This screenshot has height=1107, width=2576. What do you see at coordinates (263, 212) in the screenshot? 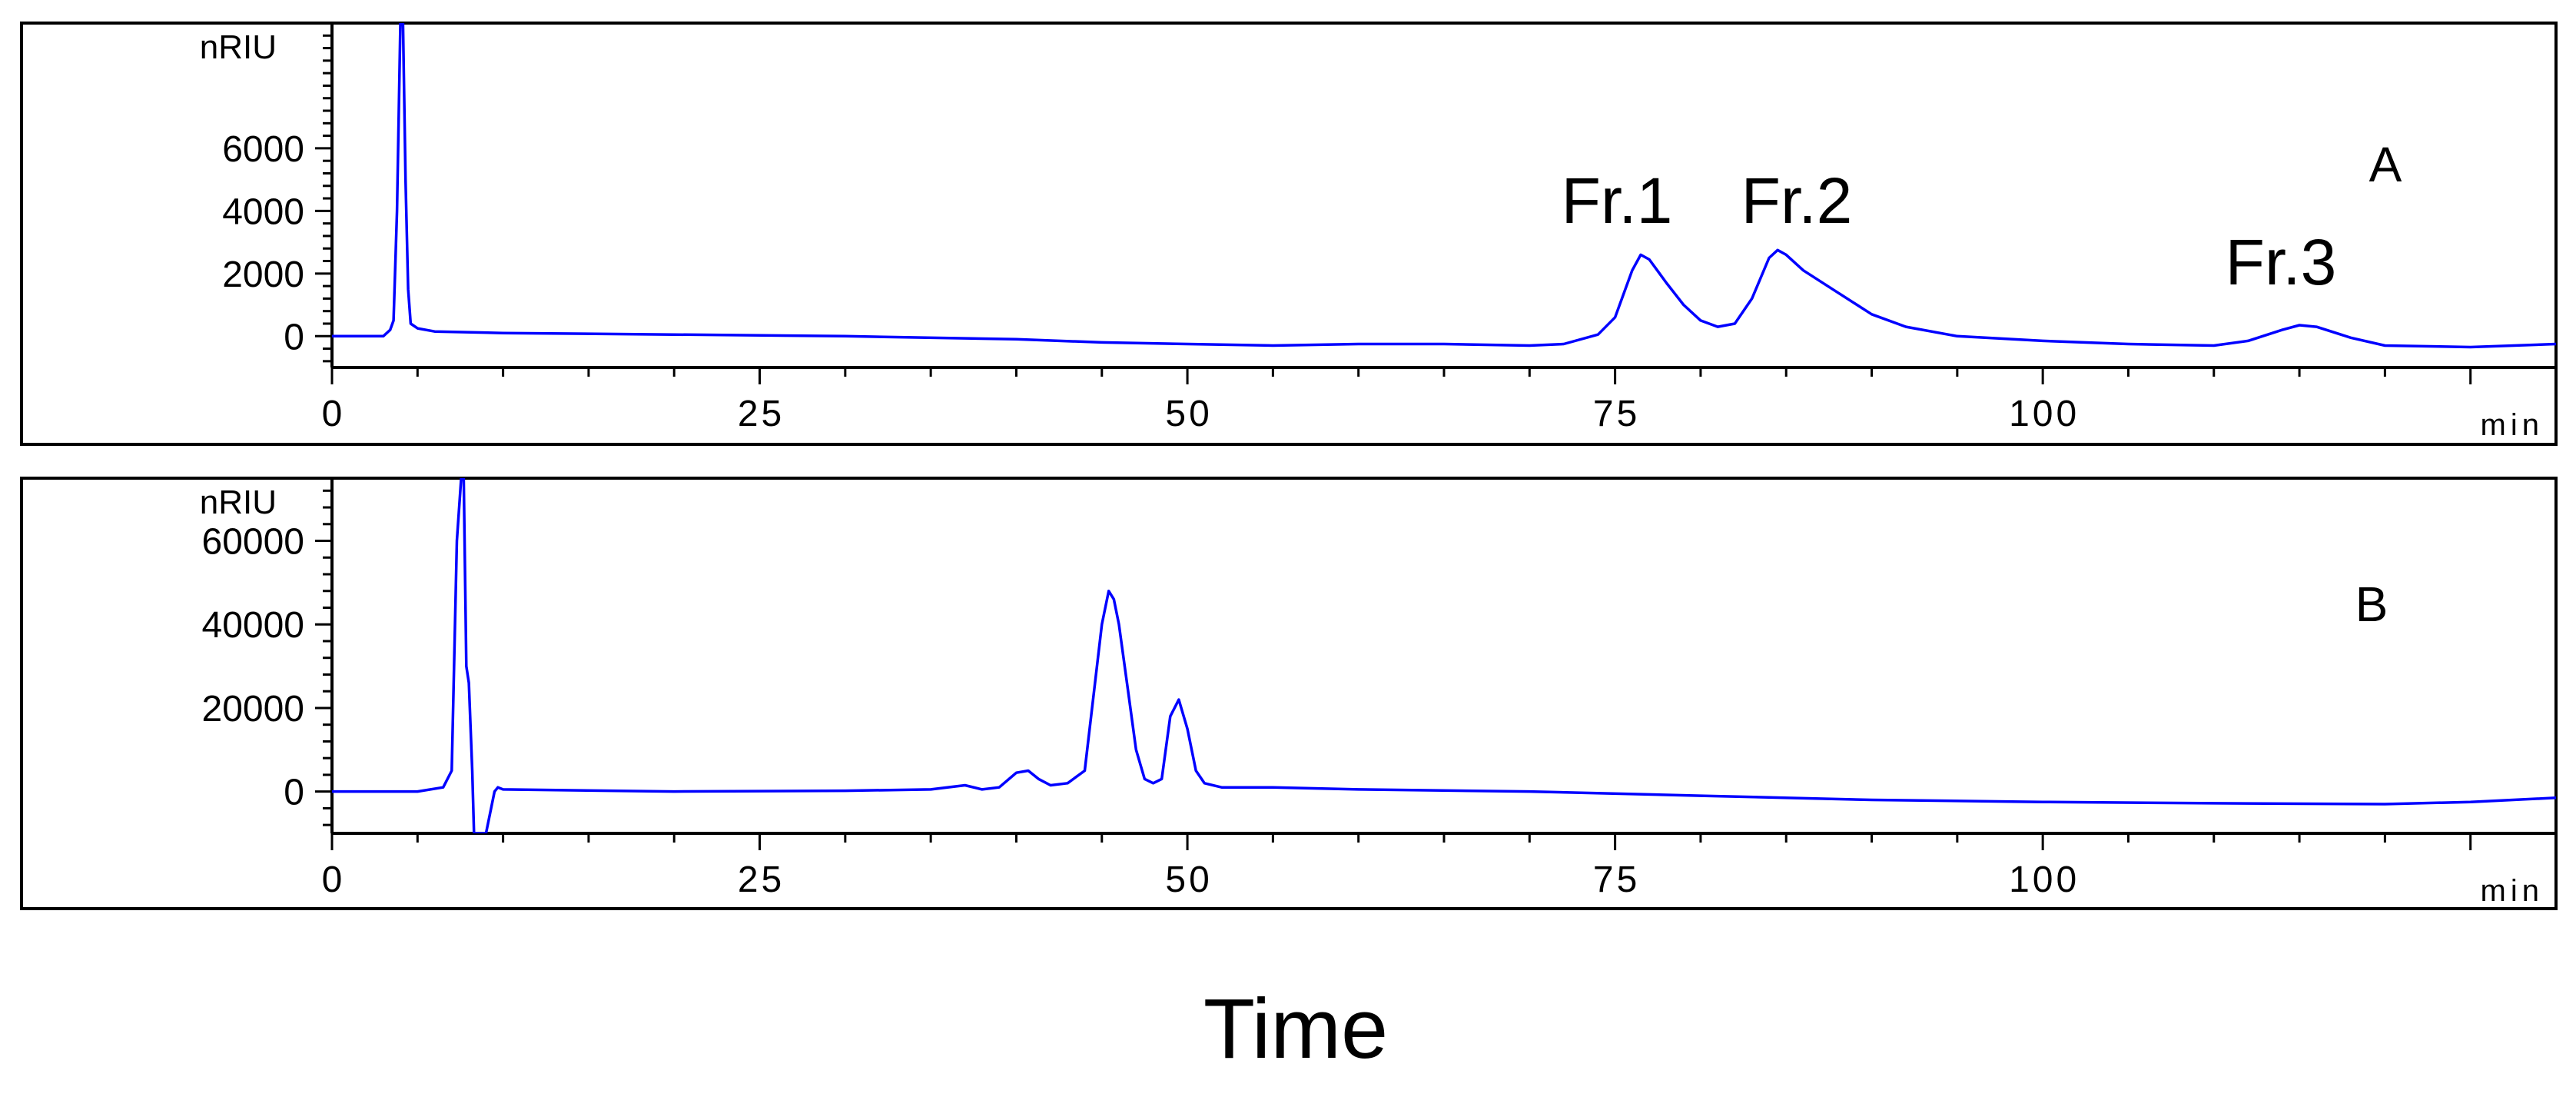
I see `y-tick-label: 4000` at bounding box center [263, 212].